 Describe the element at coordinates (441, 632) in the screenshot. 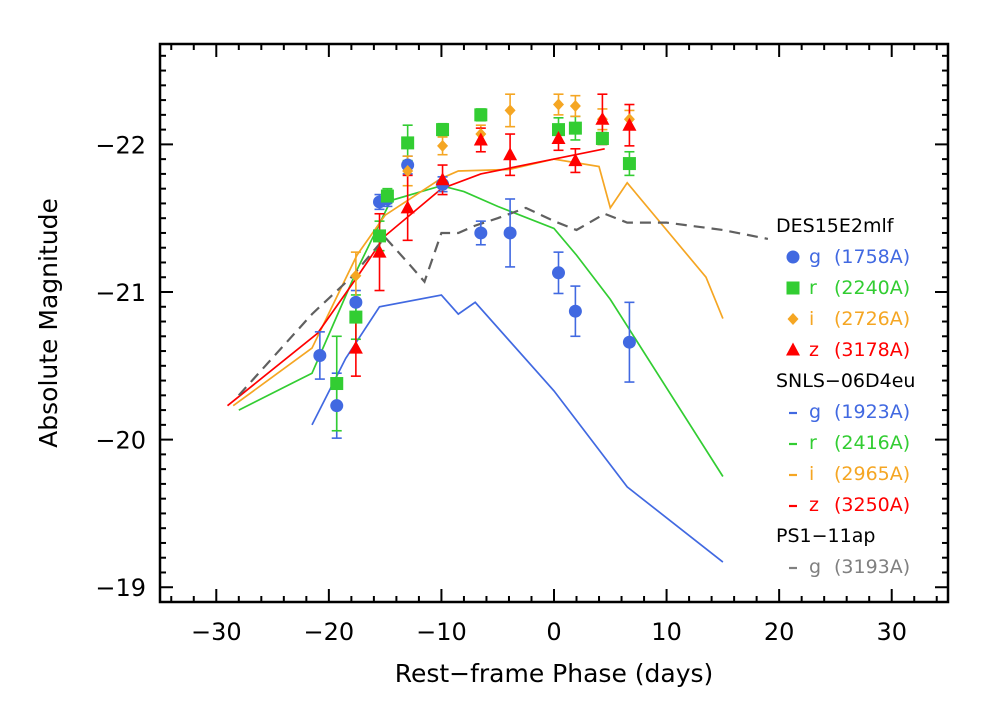

I see `x-tick-label: −10` at that location.